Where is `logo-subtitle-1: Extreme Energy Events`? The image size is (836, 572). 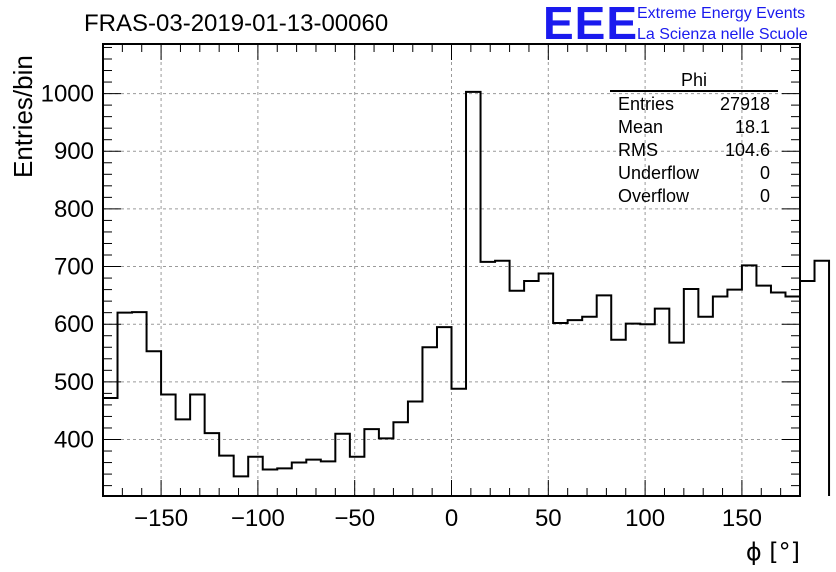 logo-subtitle-1: Extreme Energy Events is located at coordinates (721, 13).